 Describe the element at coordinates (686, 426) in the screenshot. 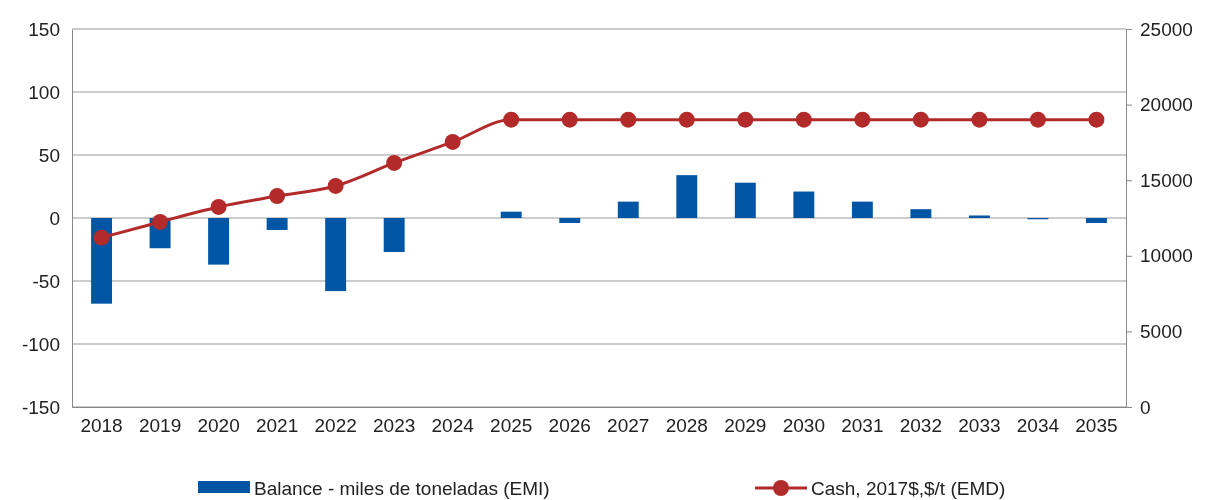

I see `x-tick-label: 2028` at that location.